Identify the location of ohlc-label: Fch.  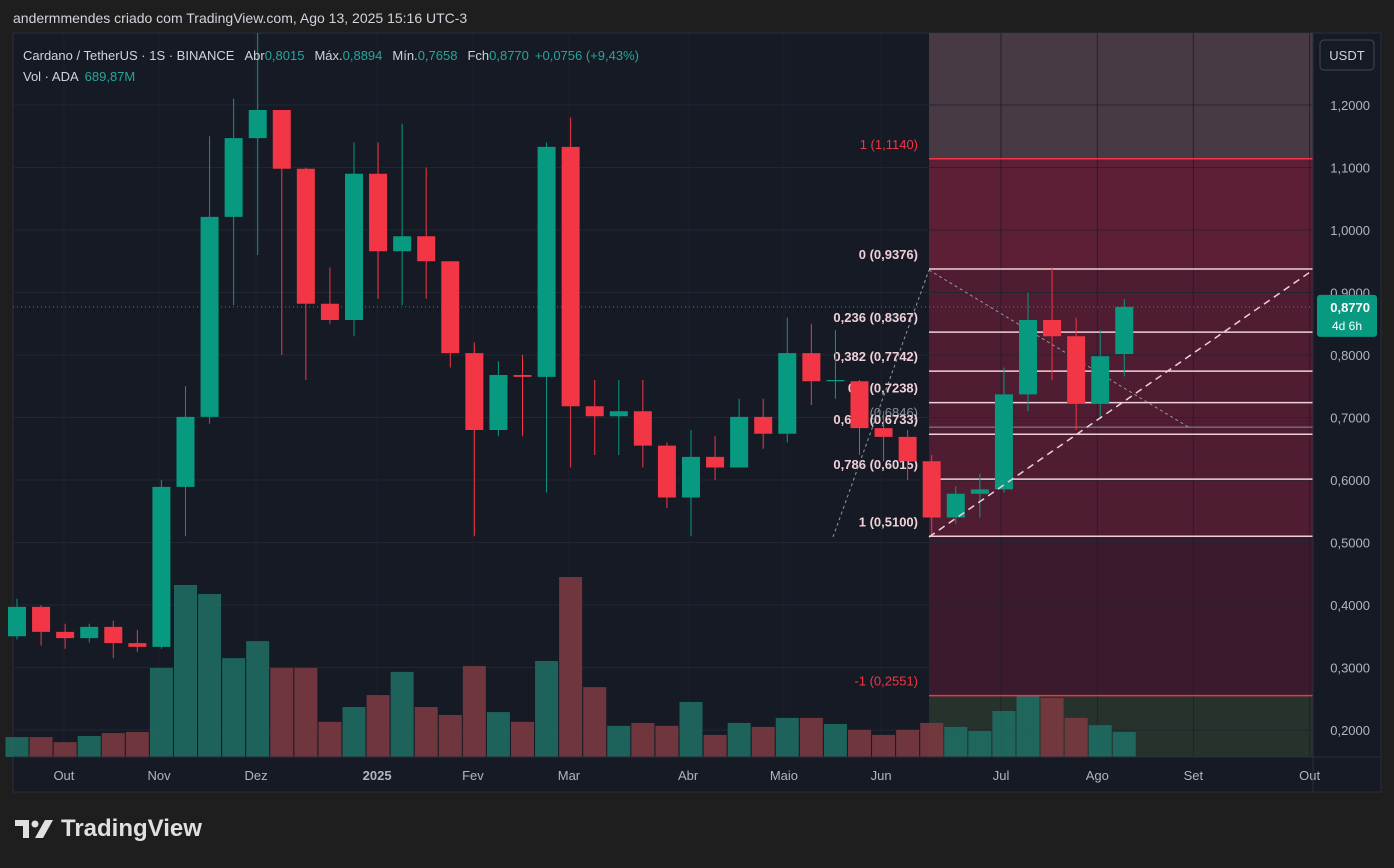
(478, 55).